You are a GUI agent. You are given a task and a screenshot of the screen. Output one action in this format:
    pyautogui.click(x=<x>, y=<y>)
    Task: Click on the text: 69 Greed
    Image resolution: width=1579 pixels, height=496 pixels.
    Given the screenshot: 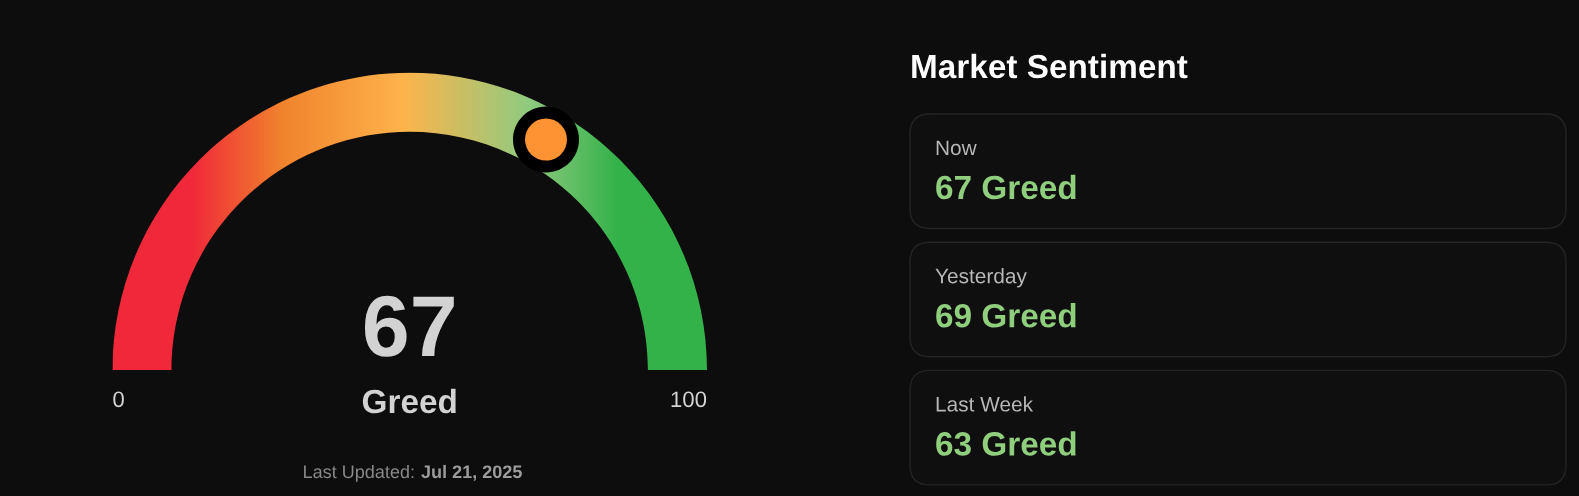 What is the action you would take?
    pyautogui.click(x=1006, y=315)
    